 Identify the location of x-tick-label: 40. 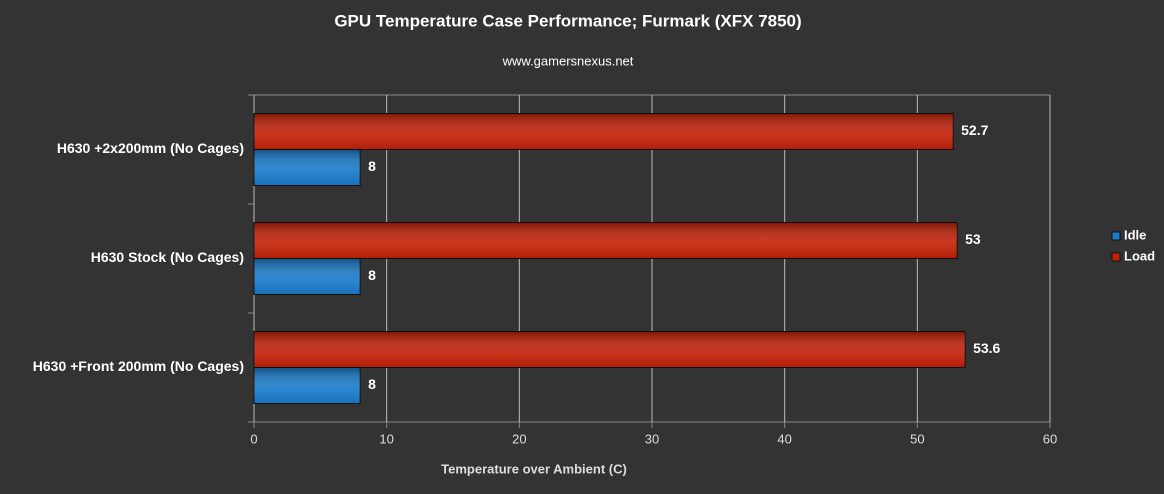
(784, 438).